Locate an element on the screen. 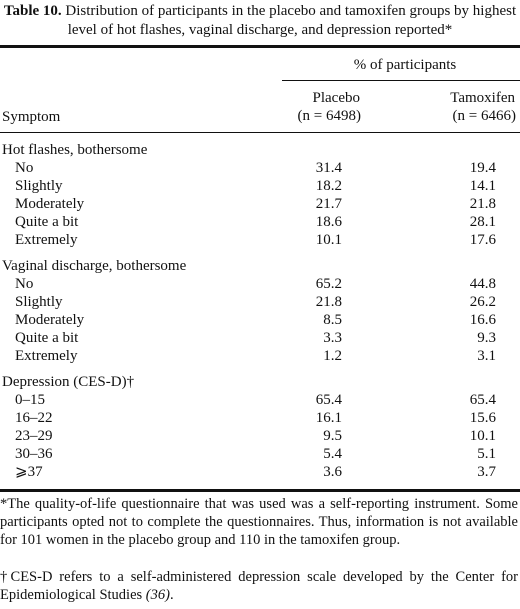 The image size is (520, 609). tamoxifen-column-header: Tamoxifen is located at coordinates (482, 98).